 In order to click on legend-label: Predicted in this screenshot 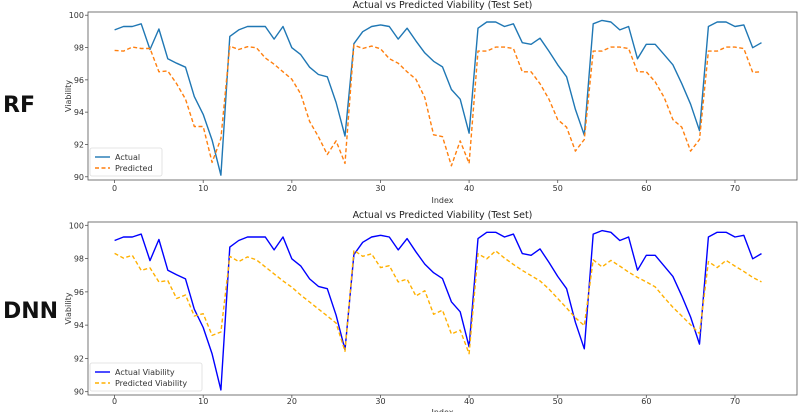, I will do `click(134, 168)`.